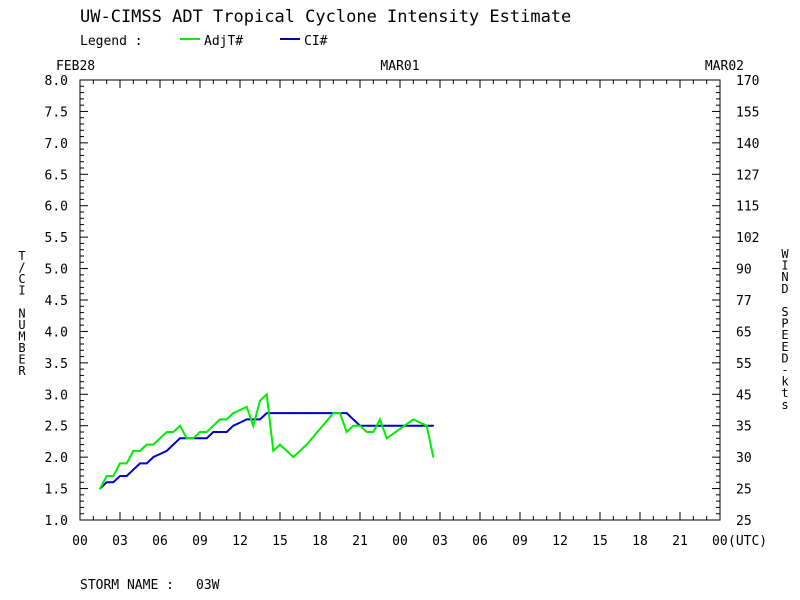  What do you see at coordinates (21, 325) in the screenshot?
I see `y-axis-label-left-char: U` at bounding box center [21, 325].